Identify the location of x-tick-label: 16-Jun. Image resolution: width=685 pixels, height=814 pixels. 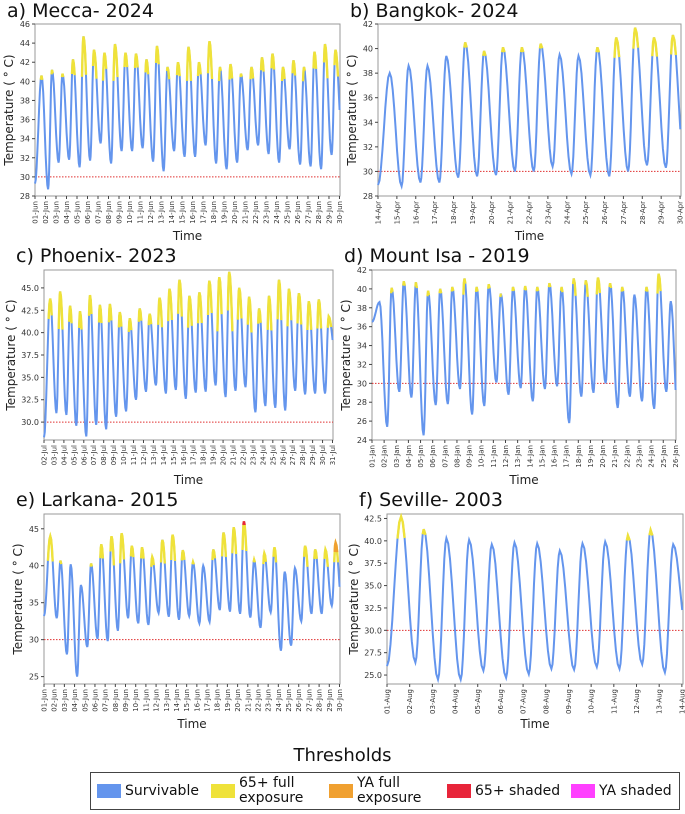
(197, 700).